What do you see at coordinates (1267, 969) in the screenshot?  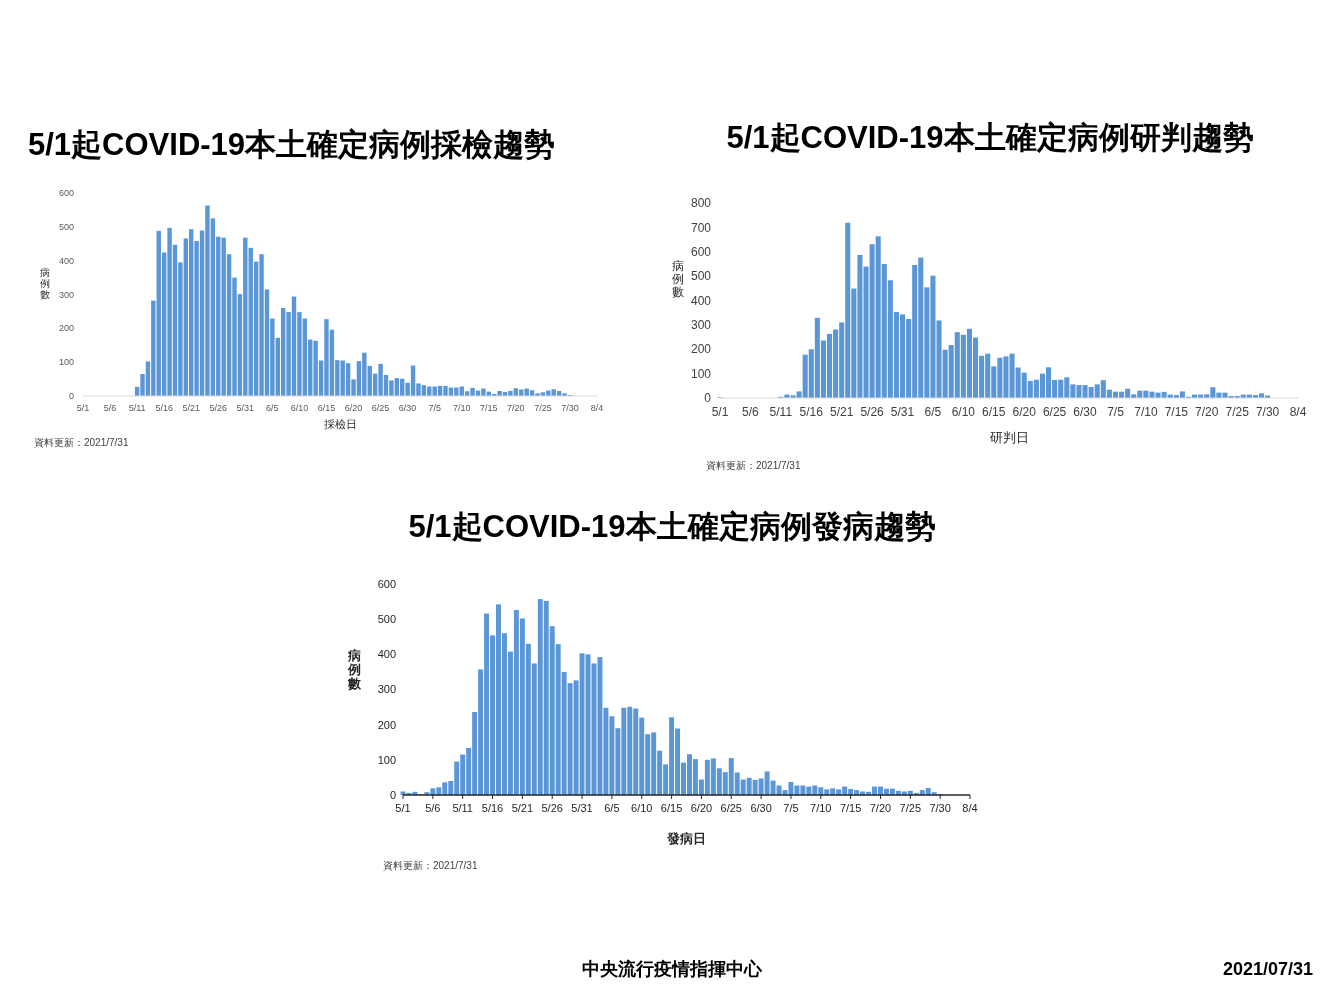 I see `text: 2021/07/31` at bounding box center [1267, 969].